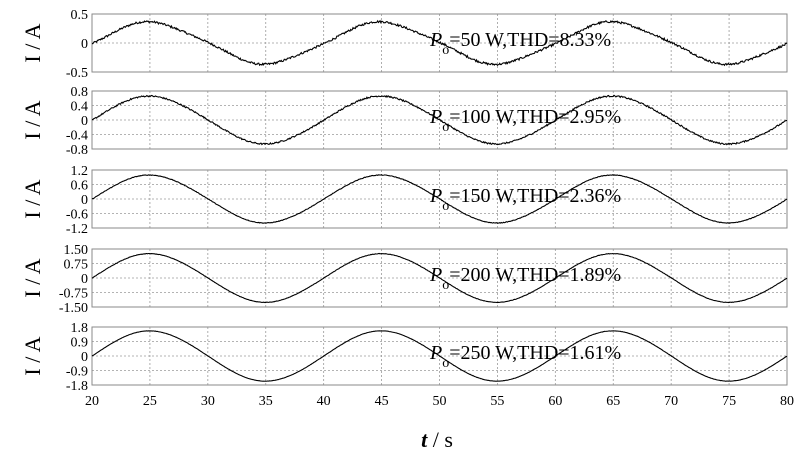 The height and width of the screenshot is (459, 800). What do you see at coordinates (77, 229) in the screenshot?
I see `y-tick-label: -1.2` at bounding box center [77, 229].